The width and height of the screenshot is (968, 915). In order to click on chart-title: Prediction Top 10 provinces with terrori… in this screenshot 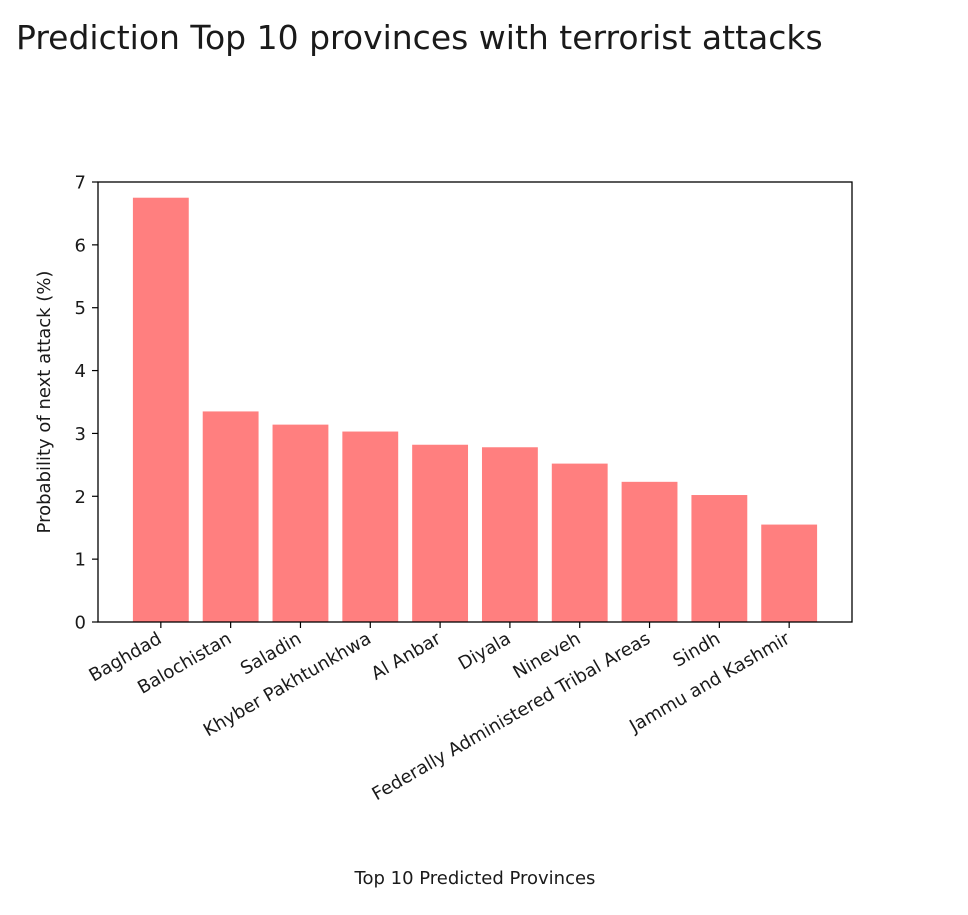, I will do `click(419, 37)`.